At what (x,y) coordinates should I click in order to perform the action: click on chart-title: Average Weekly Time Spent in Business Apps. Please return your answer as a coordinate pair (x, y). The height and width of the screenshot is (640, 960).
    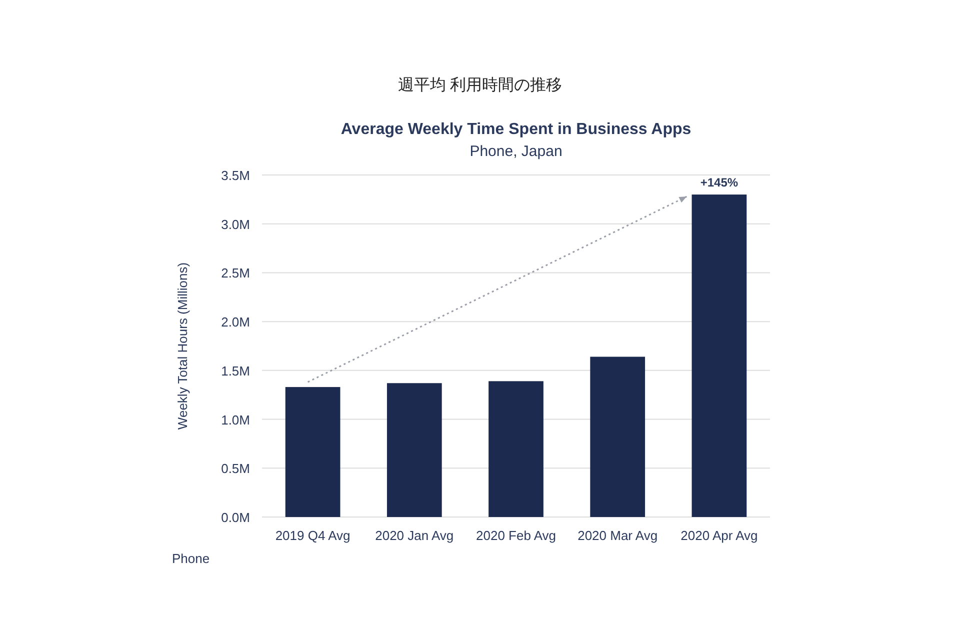
    Looking at the image, I should click on (516, 129).